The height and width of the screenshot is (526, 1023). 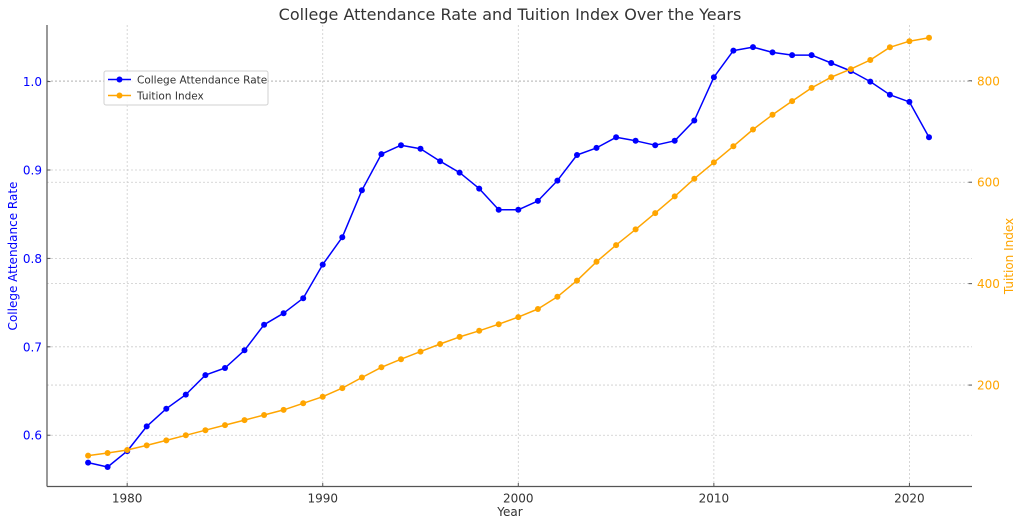 I want to click on y-right-axis-label: Tuition Index, so click(x=1009, y=256).